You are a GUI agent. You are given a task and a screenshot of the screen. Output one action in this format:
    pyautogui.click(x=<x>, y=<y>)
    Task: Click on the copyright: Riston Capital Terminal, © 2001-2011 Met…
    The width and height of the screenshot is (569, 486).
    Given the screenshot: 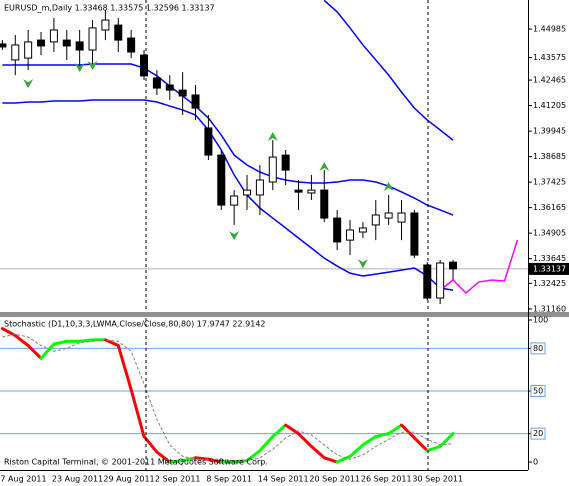 What is the action you would take?
    pyautogui.click(x=136, y=462)
    